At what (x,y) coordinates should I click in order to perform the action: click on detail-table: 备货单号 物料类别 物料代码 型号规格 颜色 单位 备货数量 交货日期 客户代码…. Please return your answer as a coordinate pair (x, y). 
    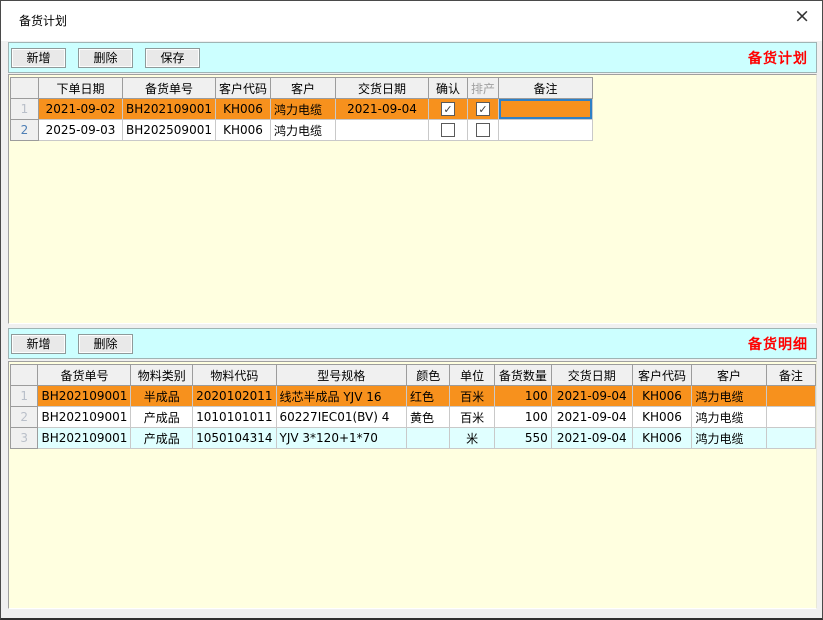
    Looking at the image, I should click on (413, 406).